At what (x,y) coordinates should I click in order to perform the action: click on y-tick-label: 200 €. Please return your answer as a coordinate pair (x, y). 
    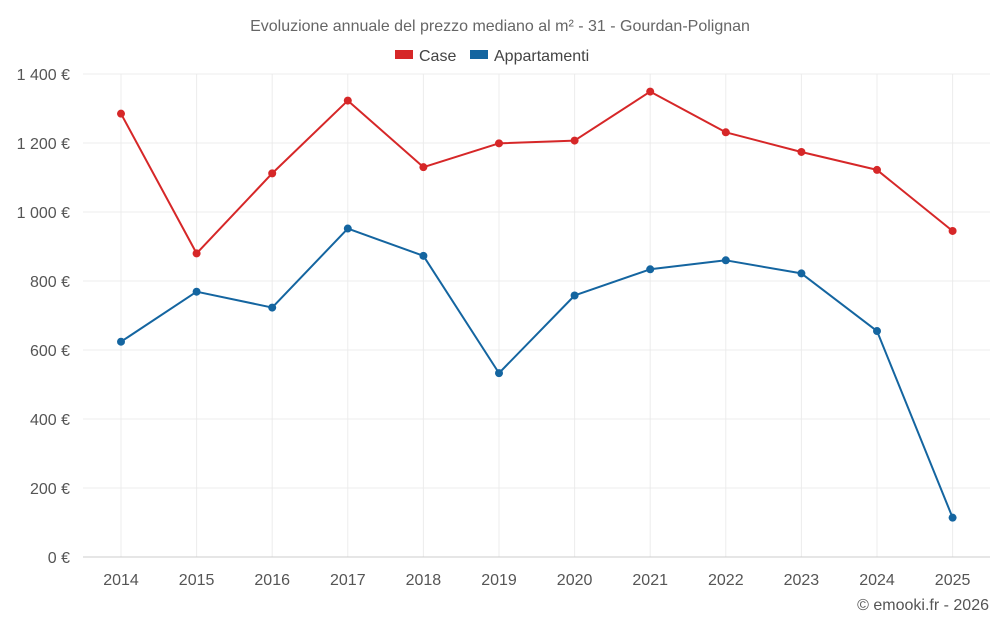
    Looking at the image, I should click on (50, 489).